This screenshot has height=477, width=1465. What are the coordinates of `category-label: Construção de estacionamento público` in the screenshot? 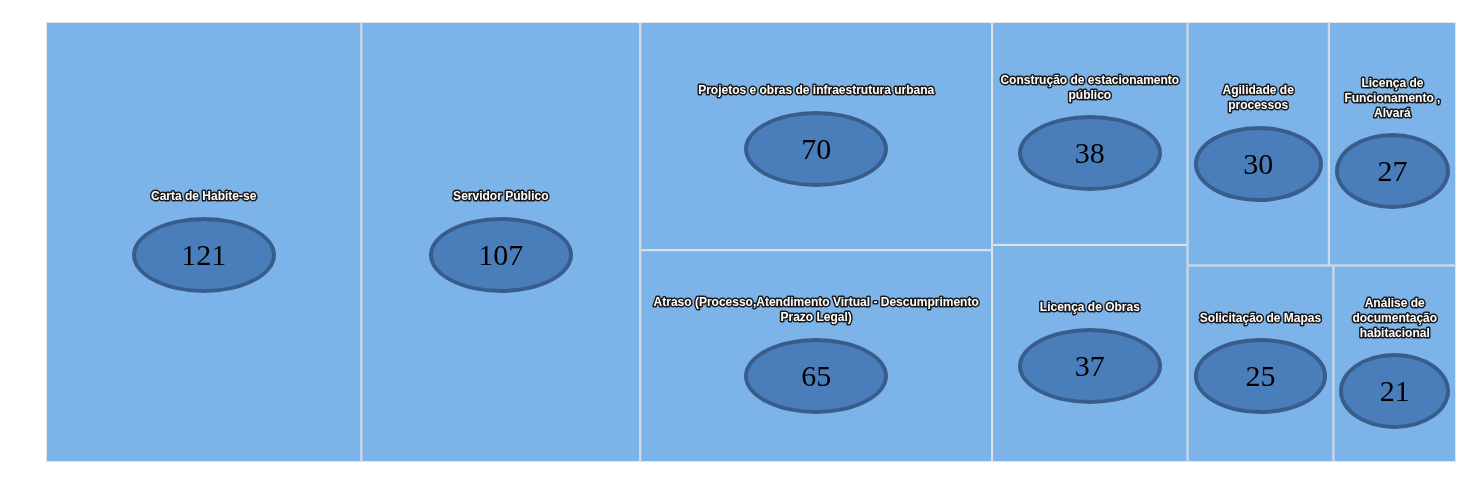 It's located at (1090, 87).